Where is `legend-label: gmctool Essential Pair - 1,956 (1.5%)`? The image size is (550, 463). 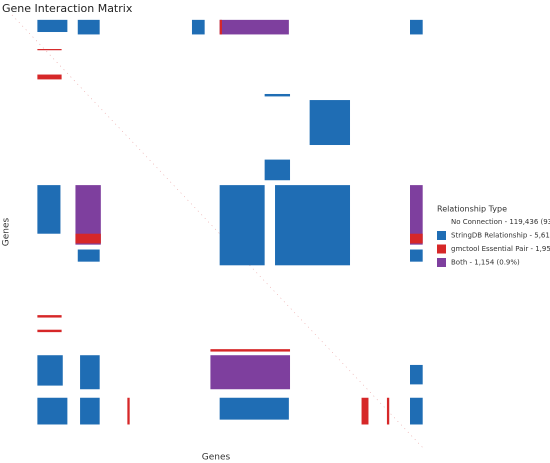 legend-label: gmctool Essential Pair - 1,956 (1.5%) is located at coordinates (500, 249).